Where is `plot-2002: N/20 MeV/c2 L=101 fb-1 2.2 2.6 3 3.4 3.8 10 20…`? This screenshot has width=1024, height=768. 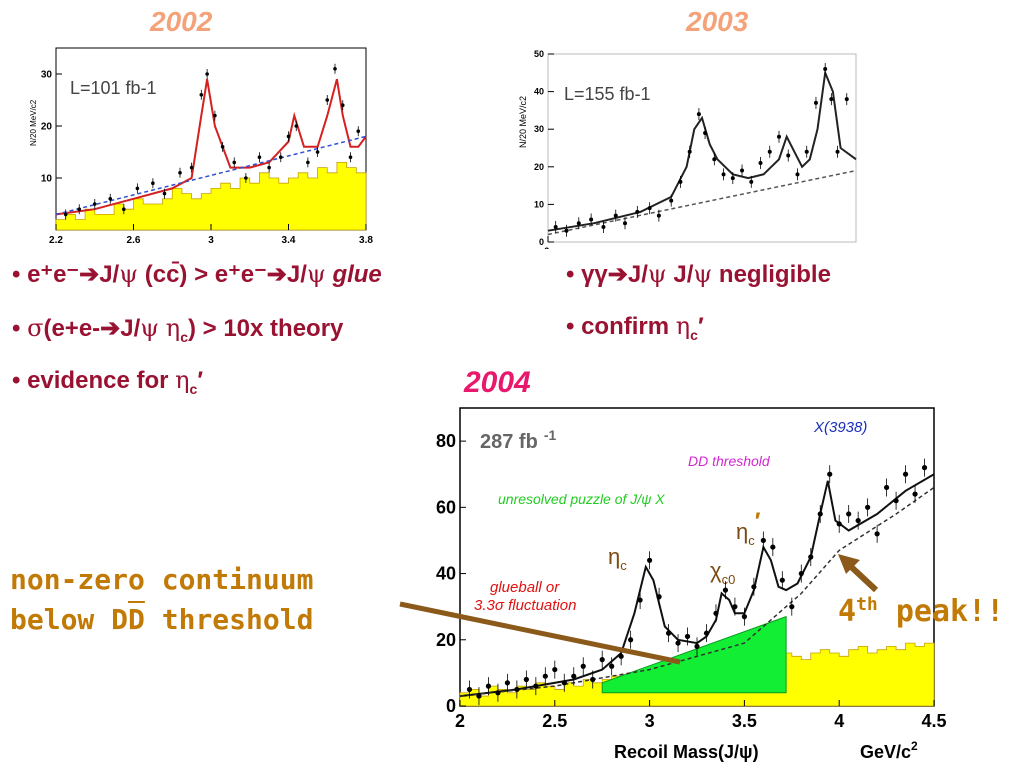
plot-2002: N/20 MeV/c2 L=101 fb-1 2.2 2.6 3 3.4 3.8 10 20… is located at coordinates (201, 145).